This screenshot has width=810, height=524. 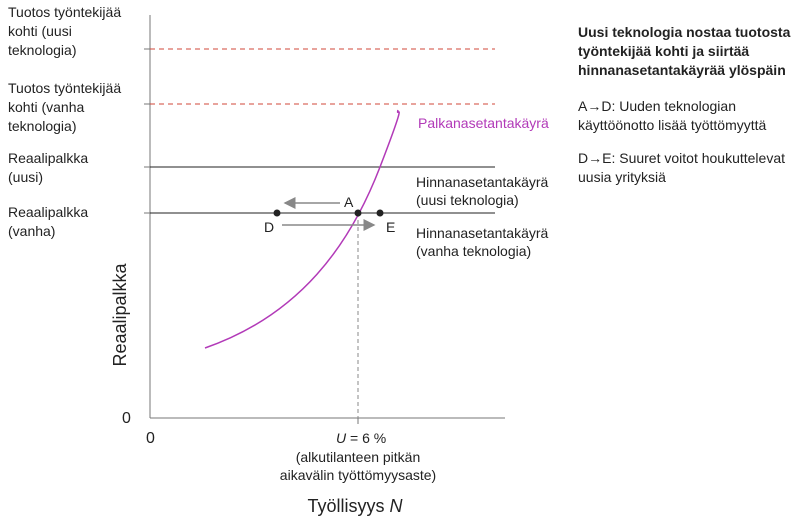 I want to click on unemployment-note: aikavälin työttömyysaste), so click(x=358, y=475).